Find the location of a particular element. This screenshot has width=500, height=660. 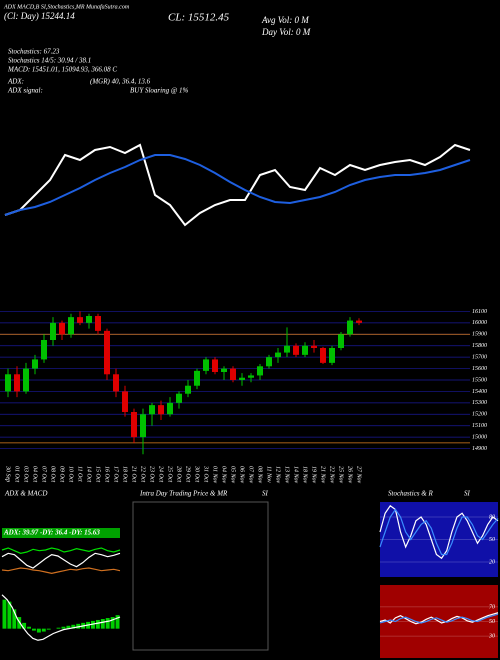

x-tick-label: 18 Oct is located at coordinates (125, 474).